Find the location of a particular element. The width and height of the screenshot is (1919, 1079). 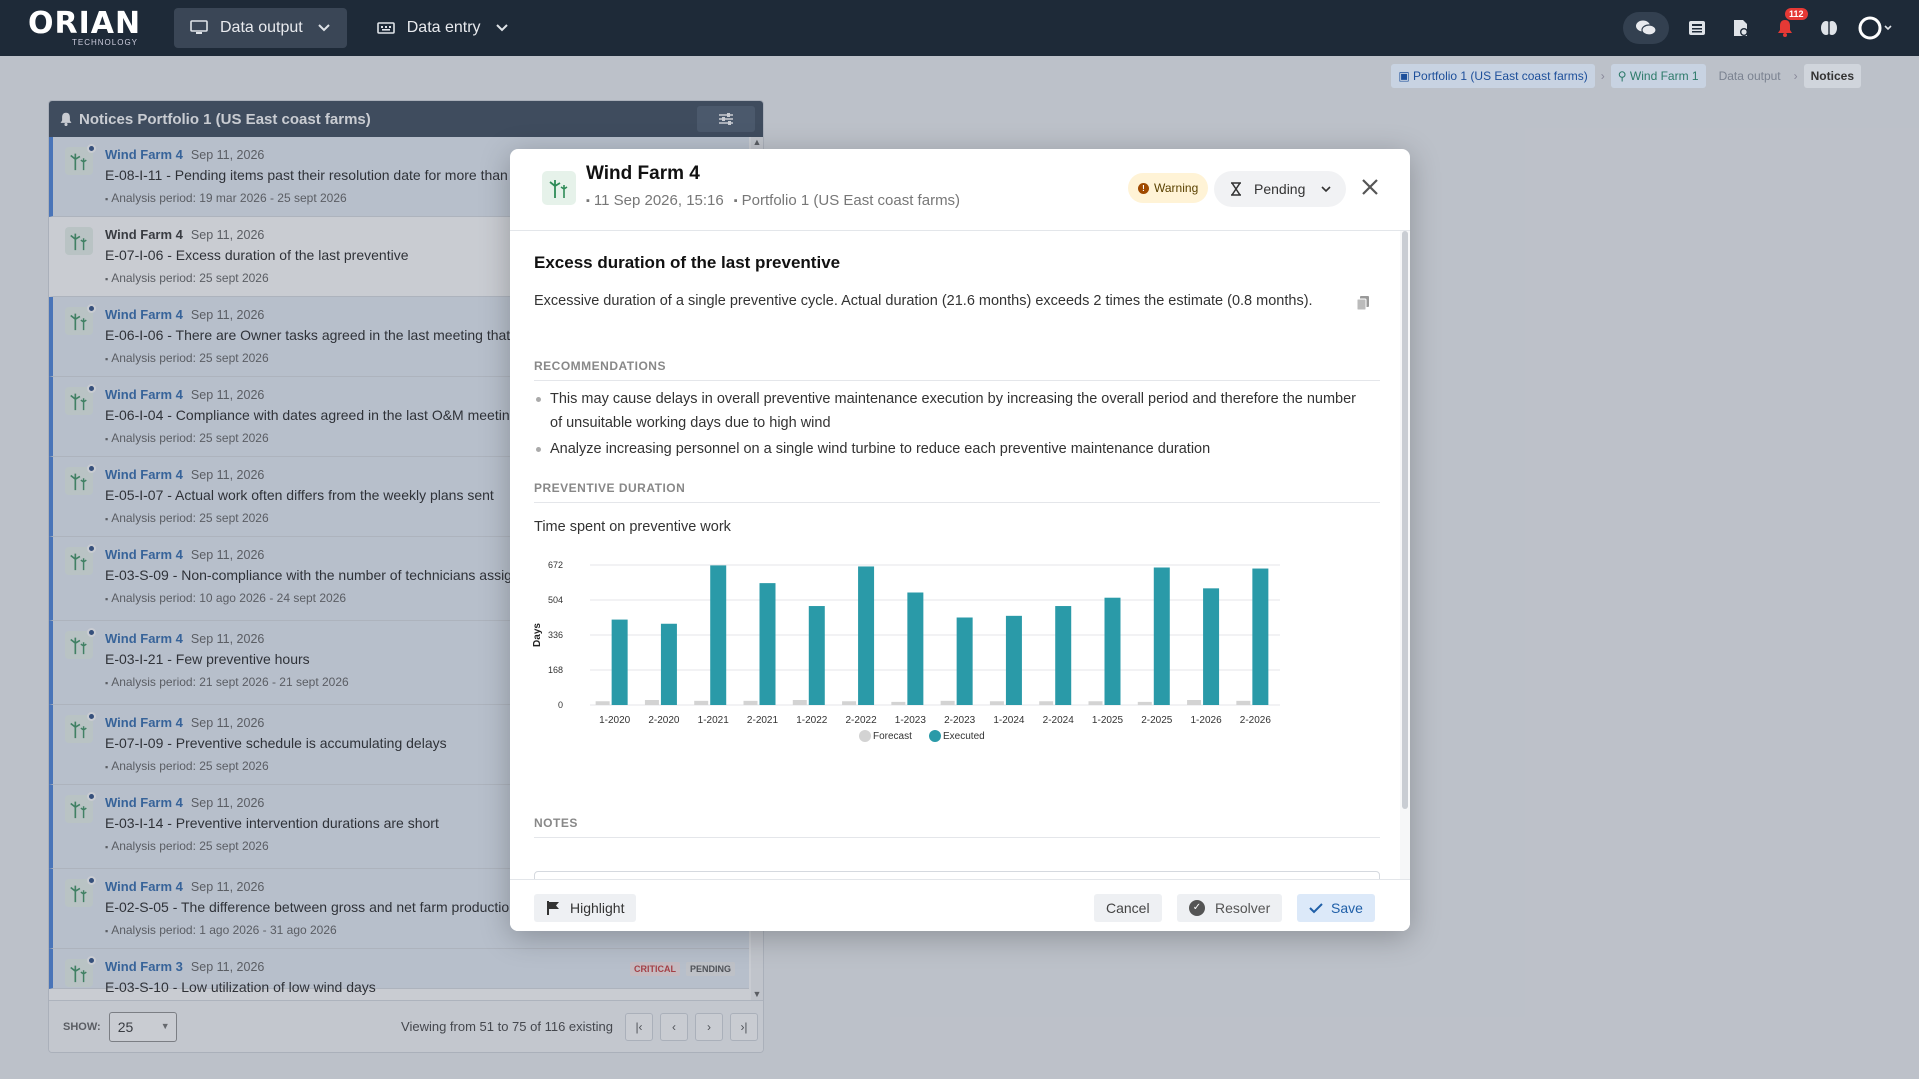

cancel-button: Cancel is located at coordinates (1128, 908).